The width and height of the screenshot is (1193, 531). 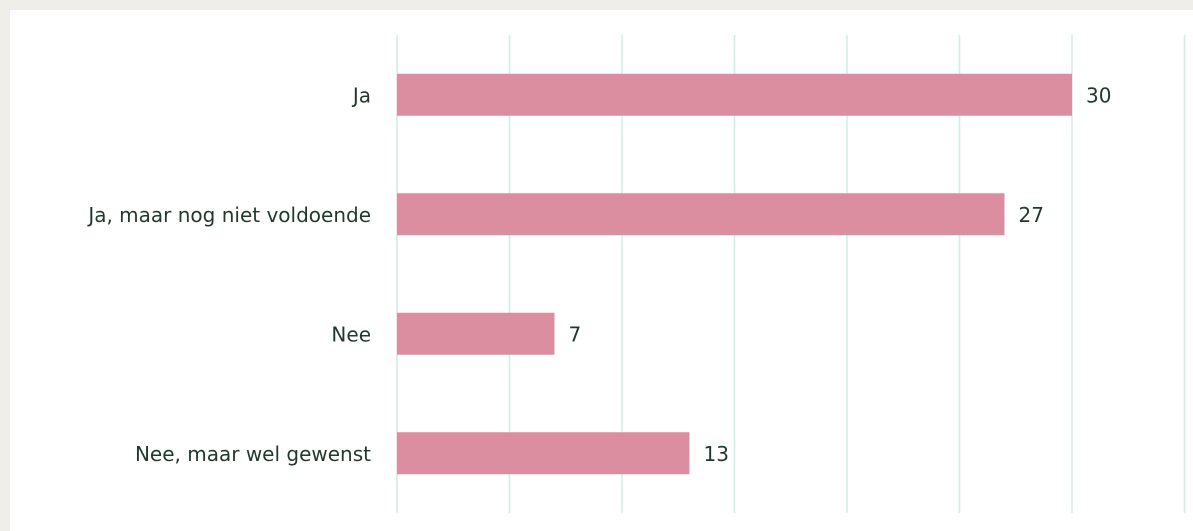 I want to click on value-label: 7, so click(x=575, y=334).